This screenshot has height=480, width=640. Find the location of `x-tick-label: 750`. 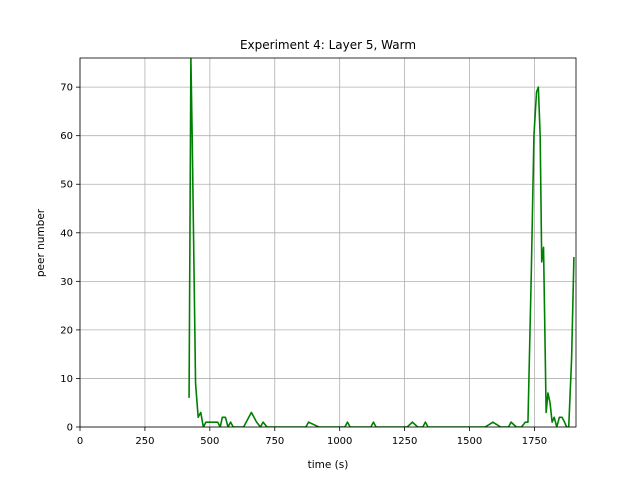

x-tick-label: 750 is located at coordinates (274, 441).